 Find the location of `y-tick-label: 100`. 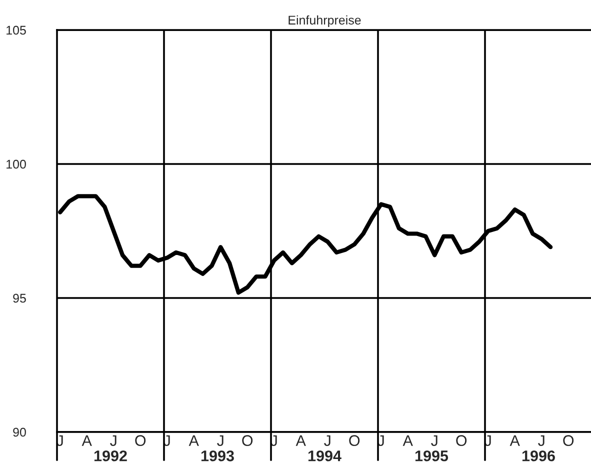

y-tick-label: 100 is located at coordinates (16, 164).